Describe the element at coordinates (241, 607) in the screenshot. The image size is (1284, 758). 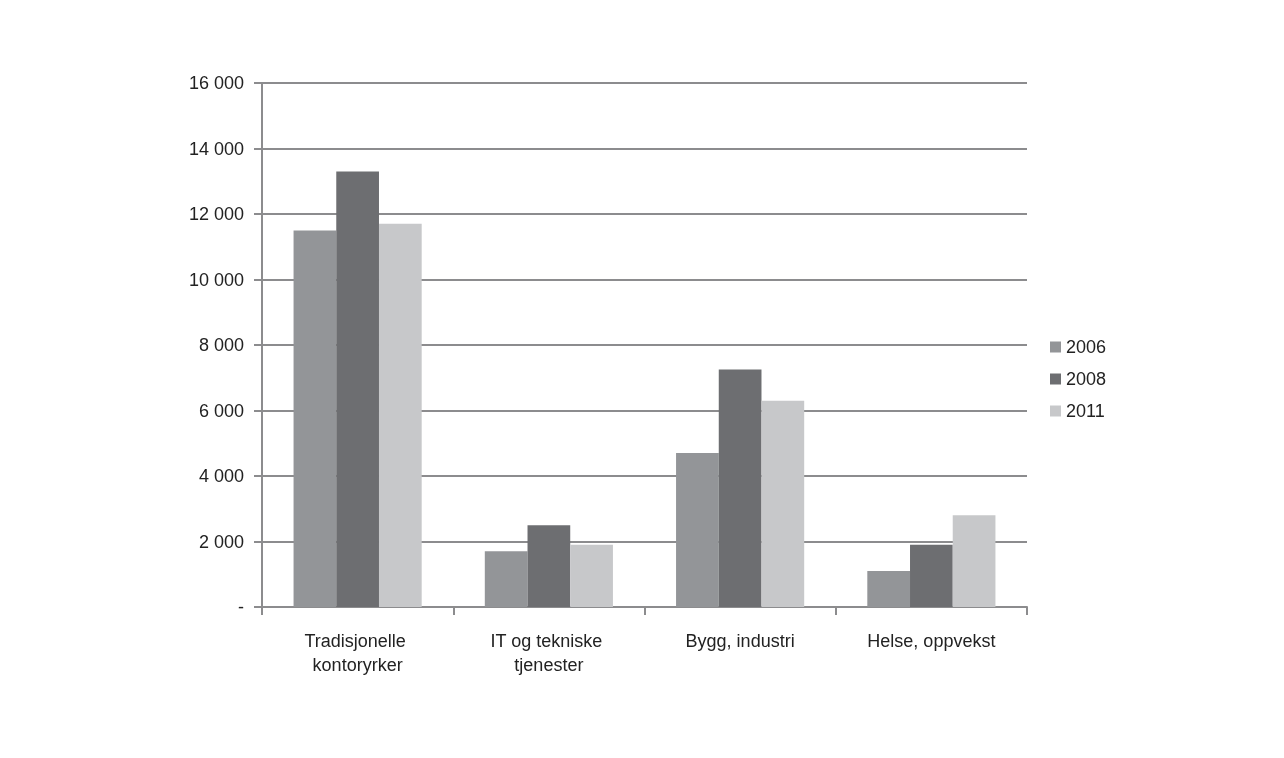
I see `y-tick-label: -` at that location.